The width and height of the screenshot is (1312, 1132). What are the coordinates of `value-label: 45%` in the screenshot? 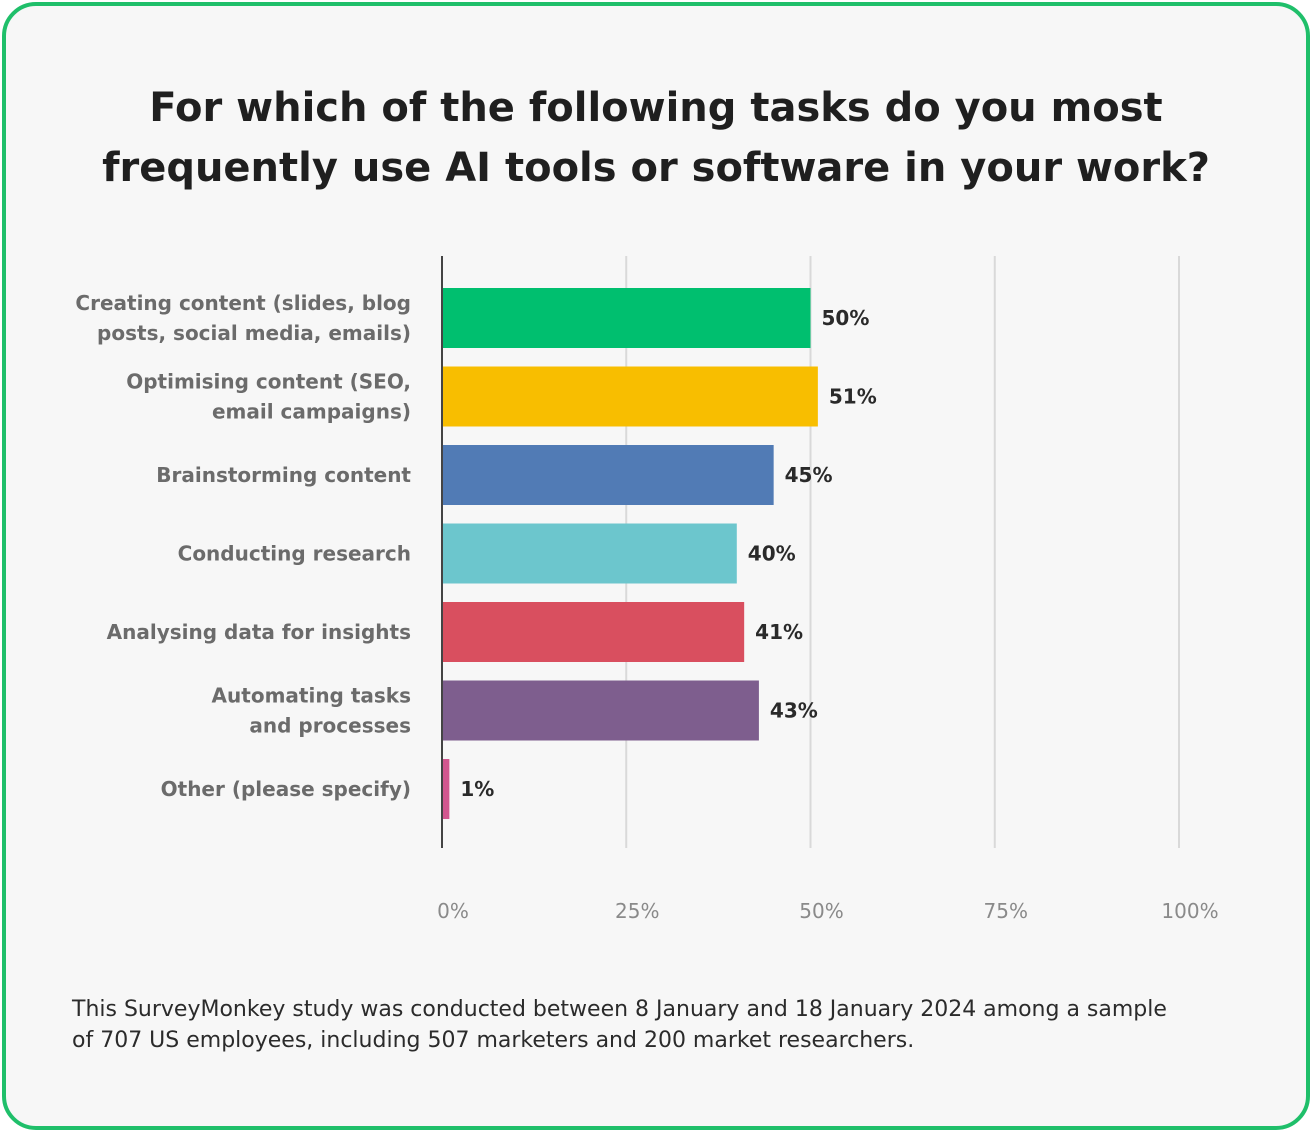 It's located at (809, 475).